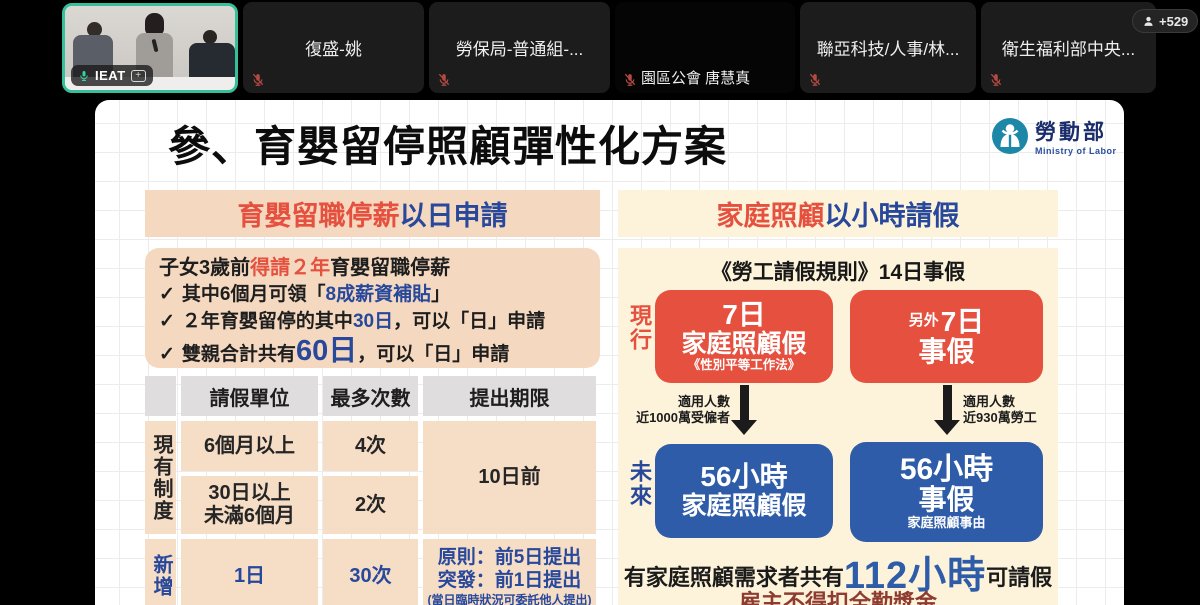 This screenshot has height=605, width=1200. Describe the element at coordinates (138, 75) in the screenshot. I see `expand-icon: +` at that location.